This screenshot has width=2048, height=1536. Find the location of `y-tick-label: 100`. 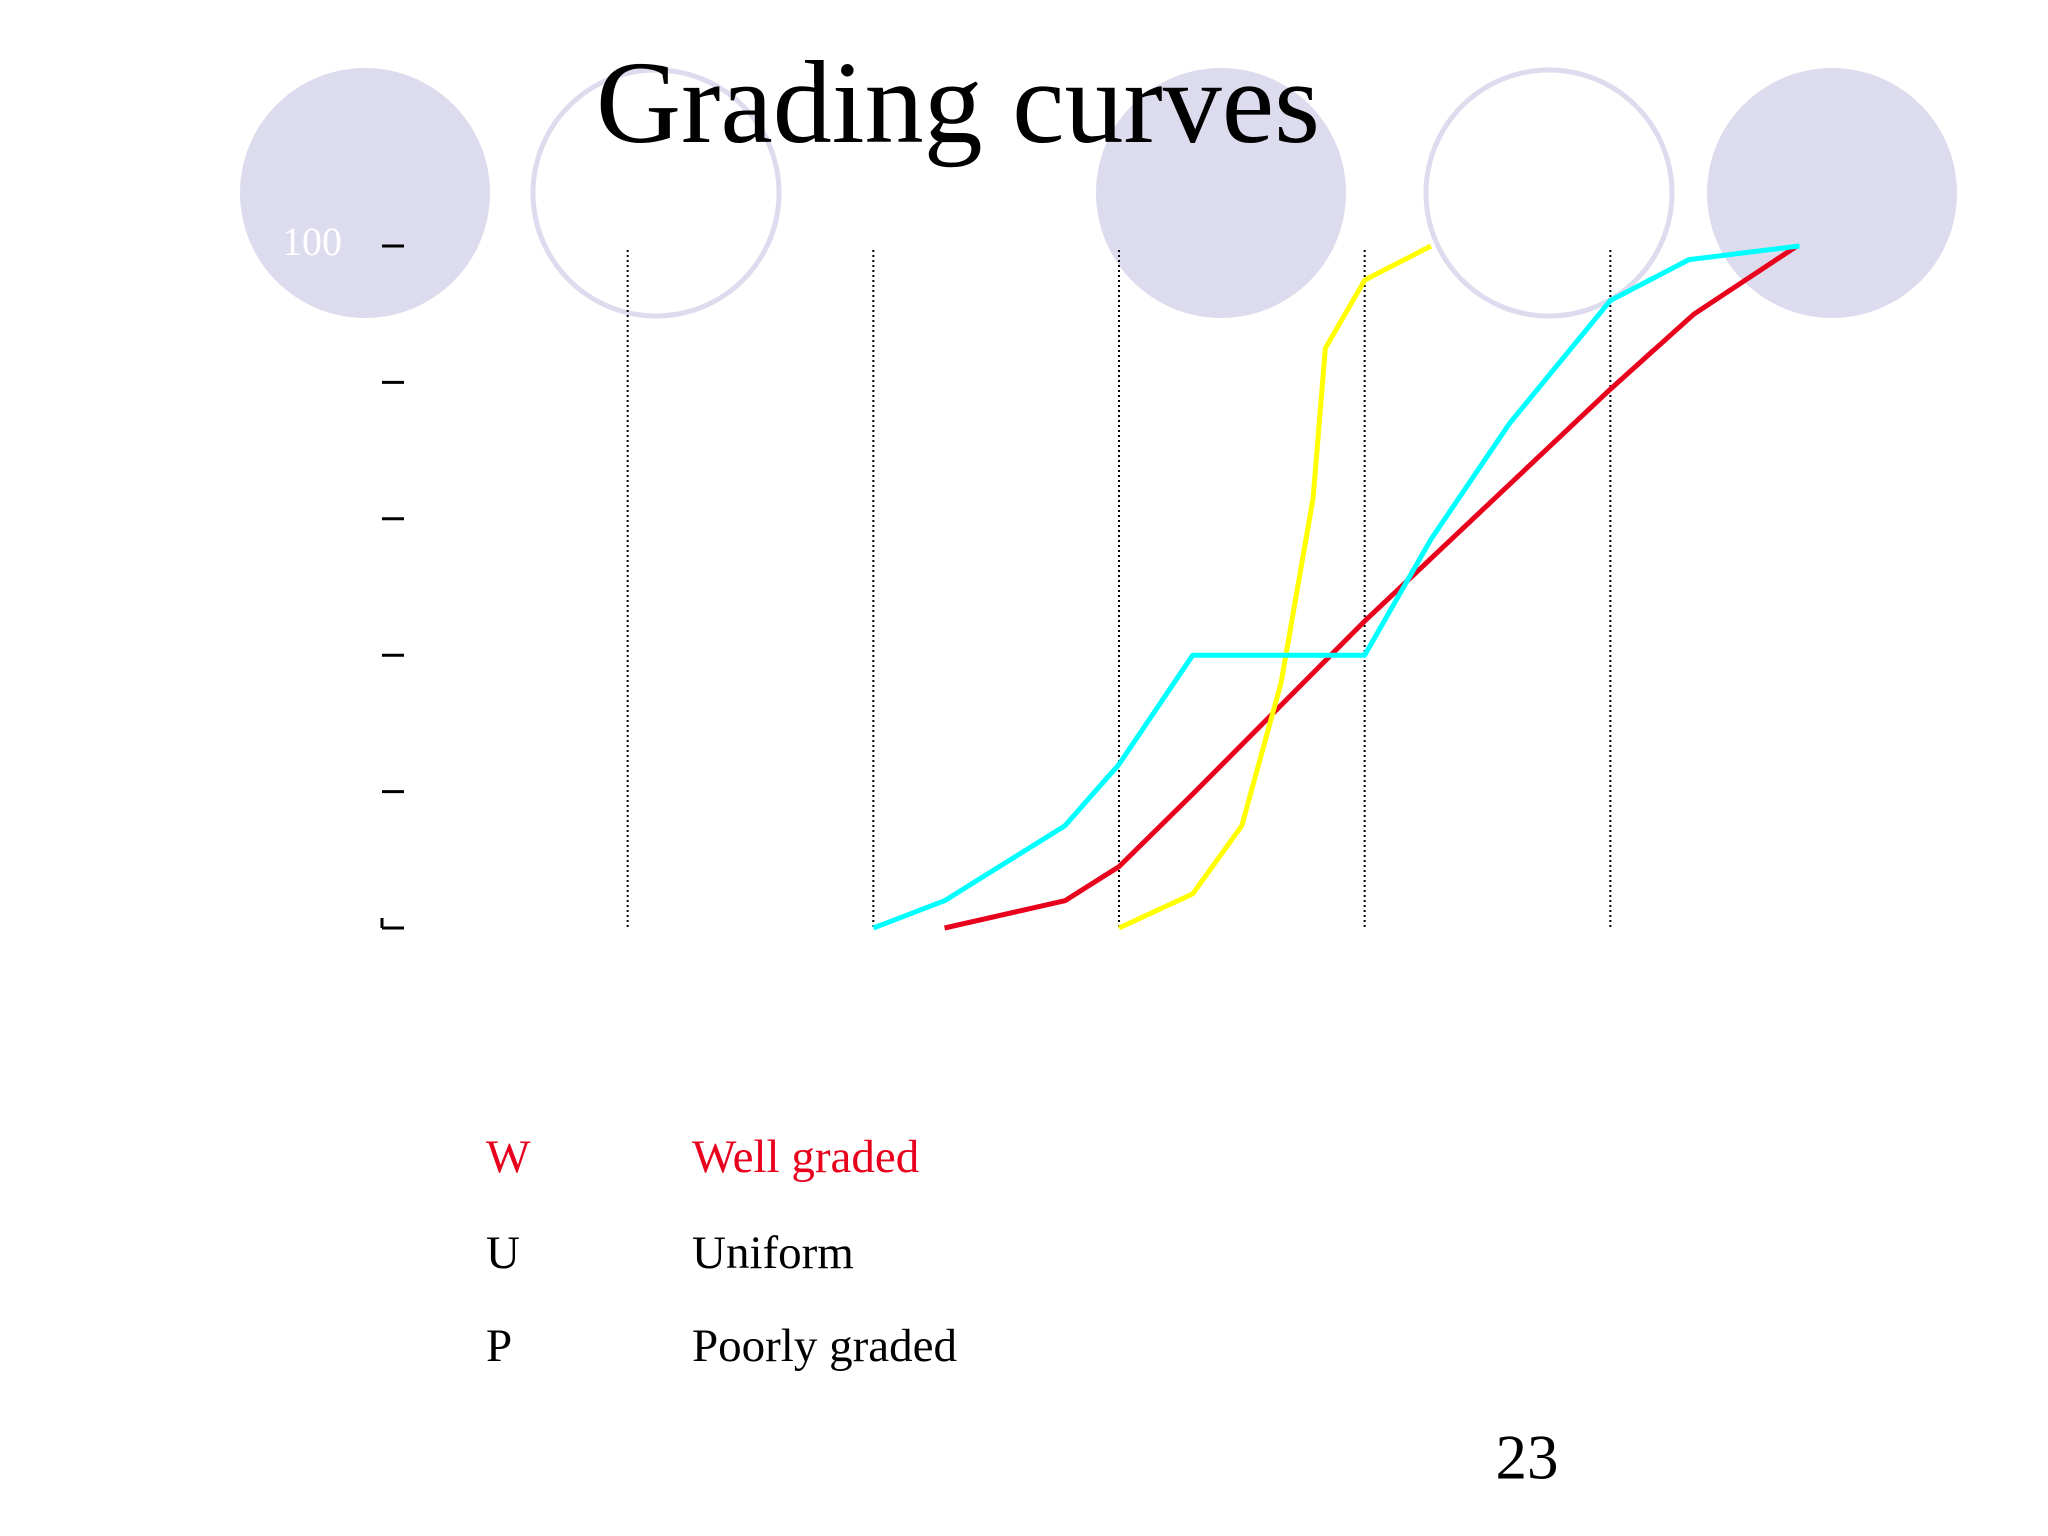

y-tick-label: 100 is located at coordinates (312, 241).